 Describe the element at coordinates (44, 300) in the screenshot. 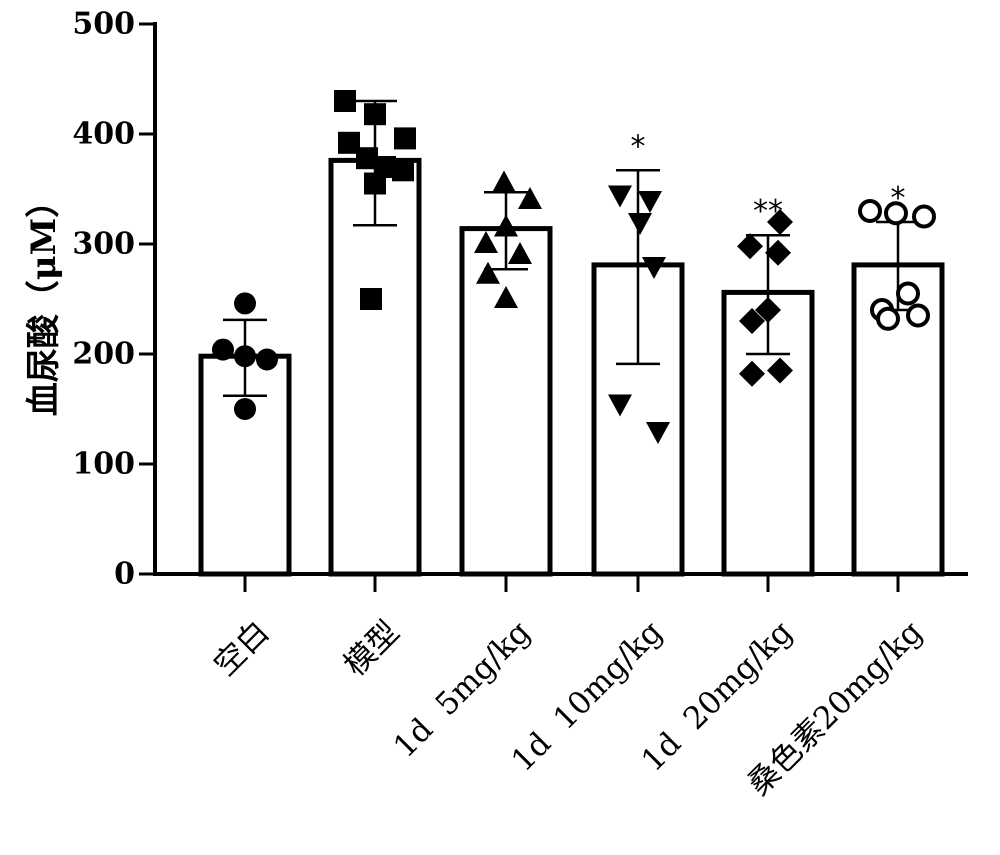

I see `y-axis-label: 血尿酸（μM）` at that location.